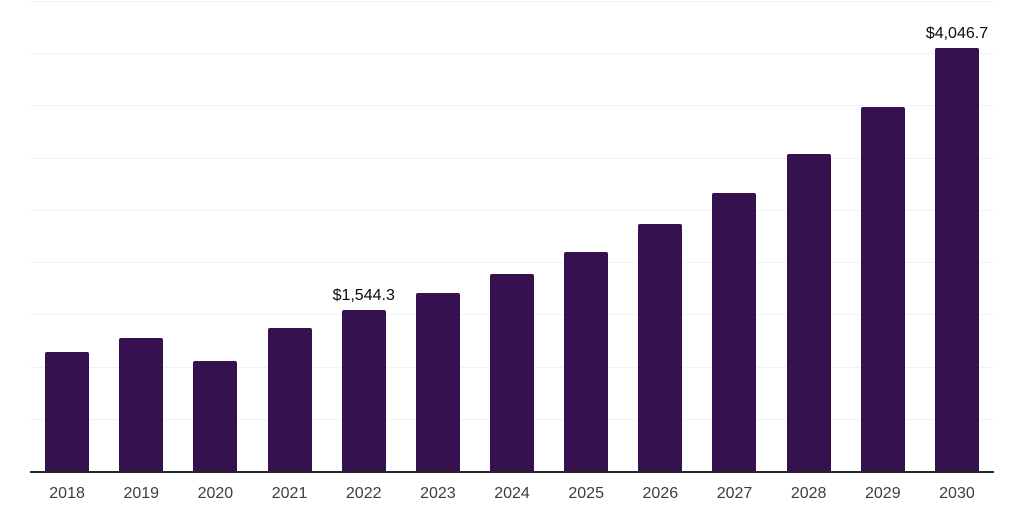 Image resolution: width=1024 pixels, height=512 pixels. I want to click on bar-2026, so click(660, 347).